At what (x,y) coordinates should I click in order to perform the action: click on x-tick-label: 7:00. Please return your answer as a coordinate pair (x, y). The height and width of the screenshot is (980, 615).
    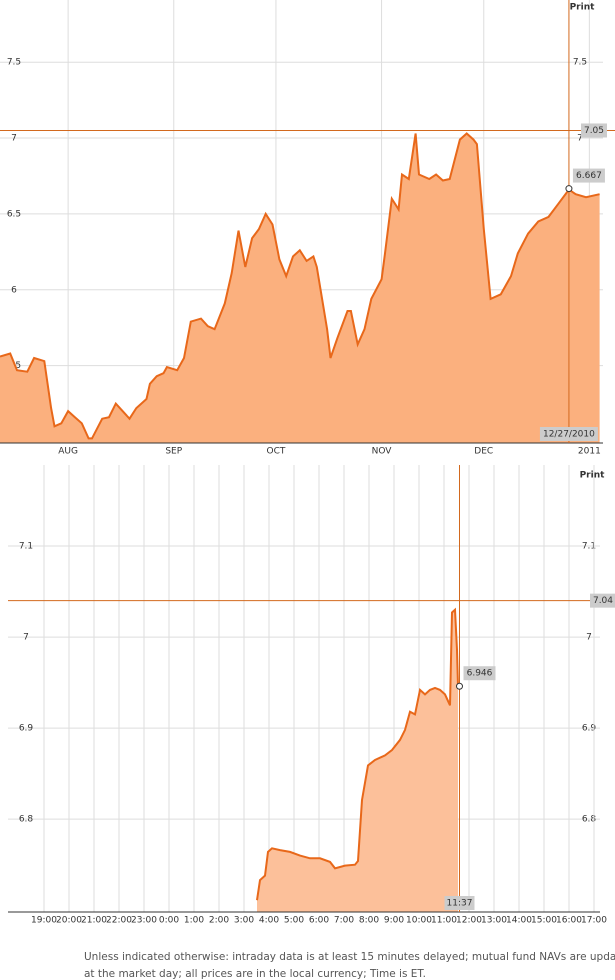
    Looking at the image, I should click on (344, 921).